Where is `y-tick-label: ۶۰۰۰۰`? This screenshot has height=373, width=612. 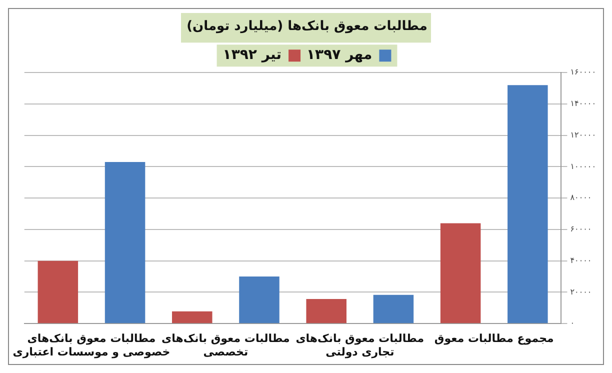 y-tick-label: ۶۰۰۰۰ is located at coordinates (581, 229).